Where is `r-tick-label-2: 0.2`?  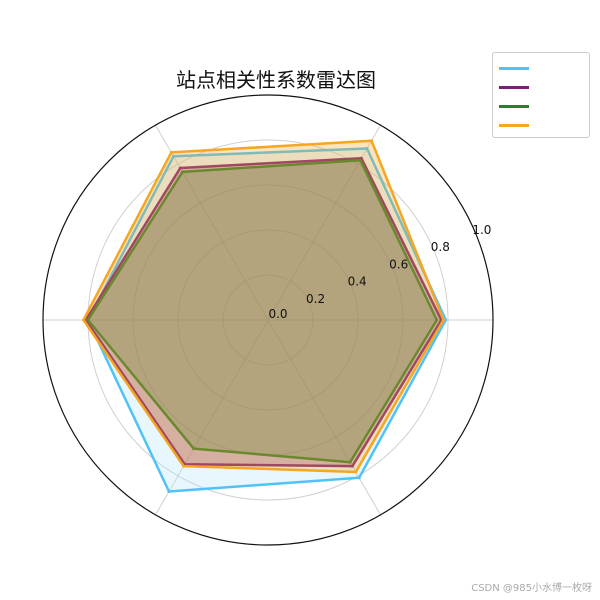 r-tick-label-2: 0.2 is located at coordinates (315, 299).